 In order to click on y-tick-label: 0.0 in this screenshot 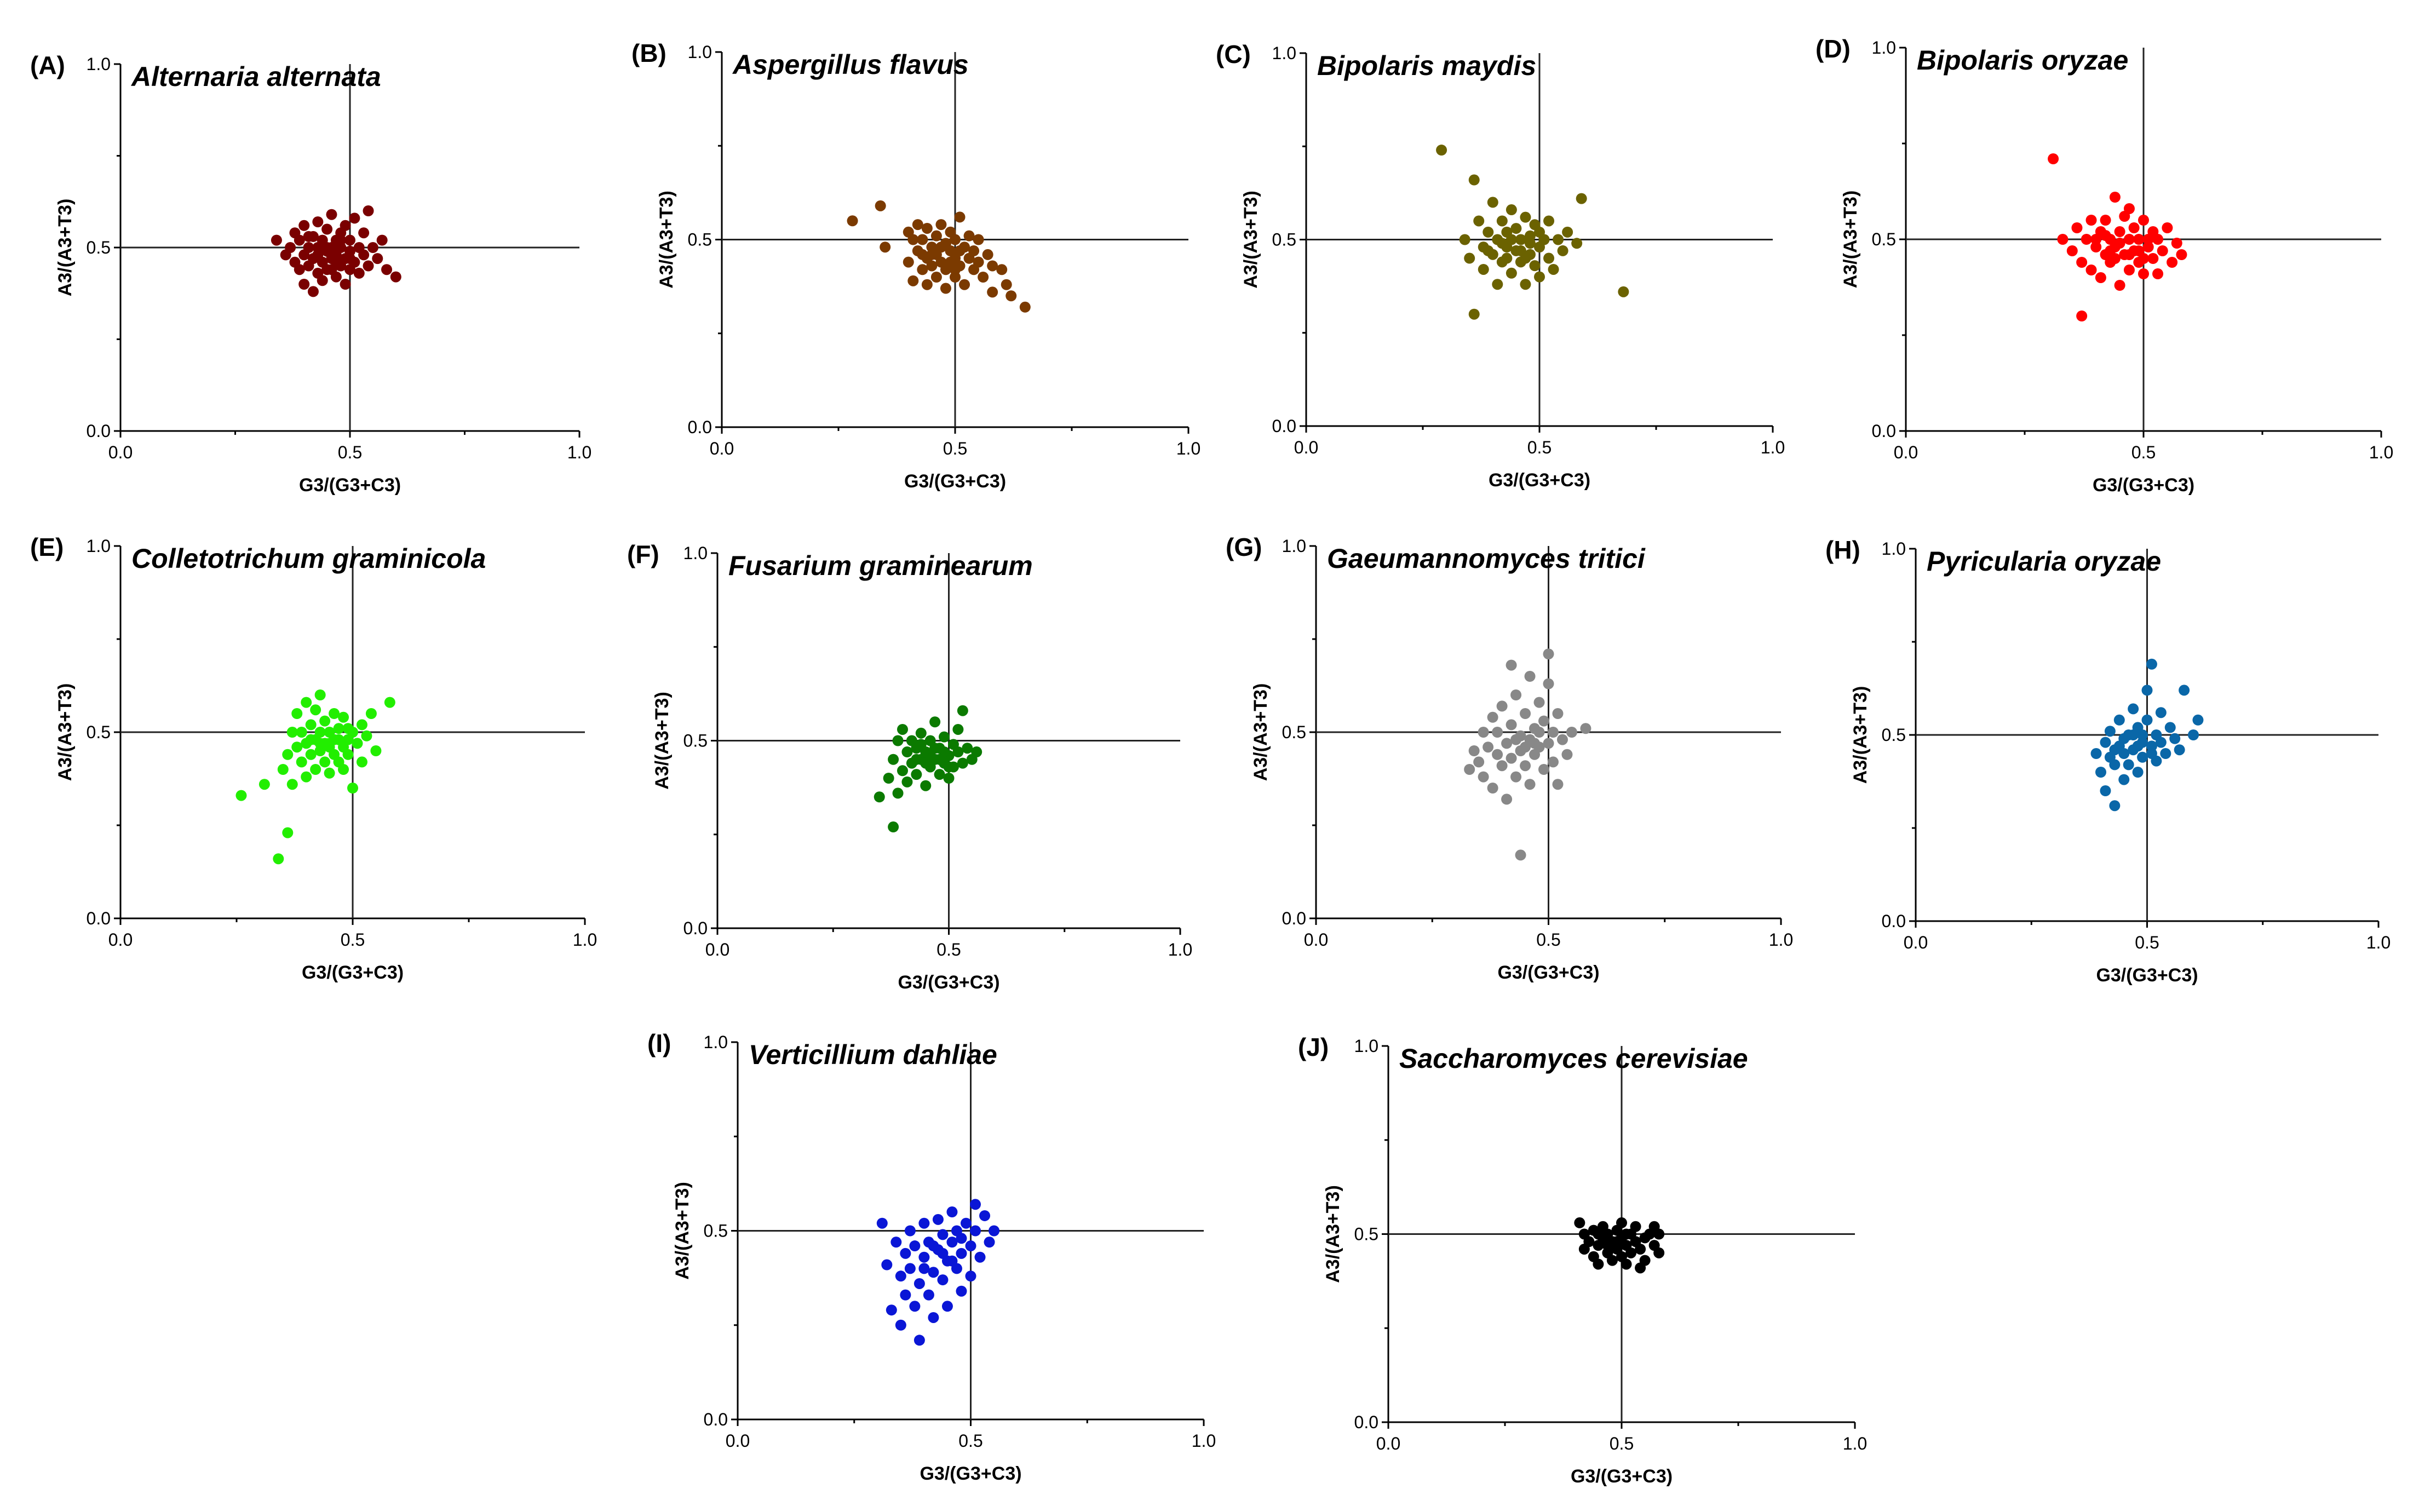, I will do `click(99, 431)`.